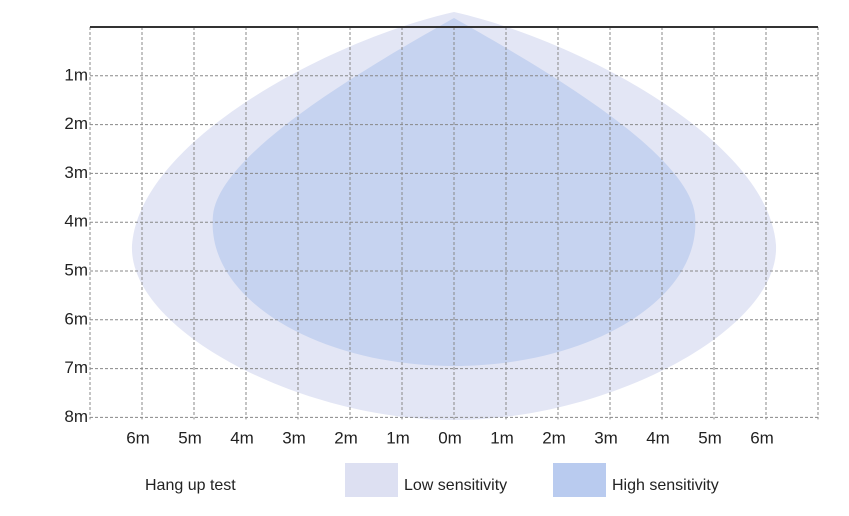 The width and height of the screenshot is (849, 516). What do you see at coordinates (76, 367) in the screenshot?
I see `y-label: 7m` at bounding box center [76, 367].